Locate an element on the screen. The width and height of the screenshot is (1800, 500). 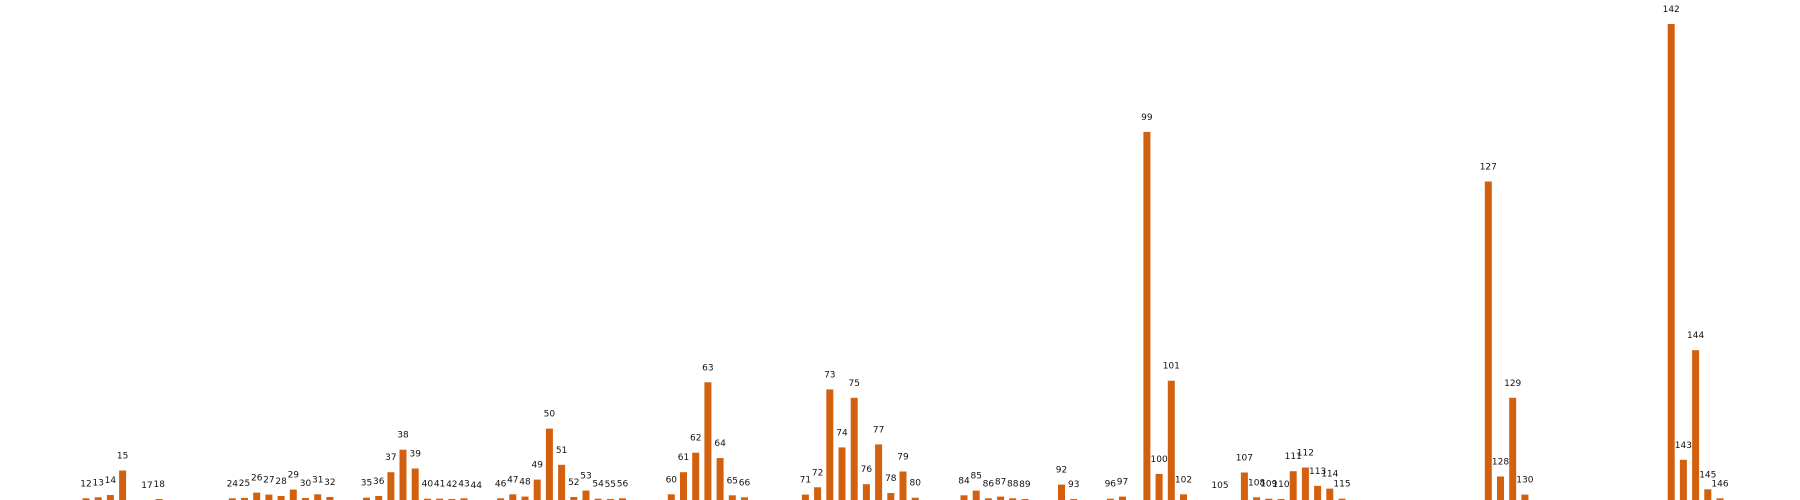
bar-label-142: 142 is located at coordinates (1671, 10).